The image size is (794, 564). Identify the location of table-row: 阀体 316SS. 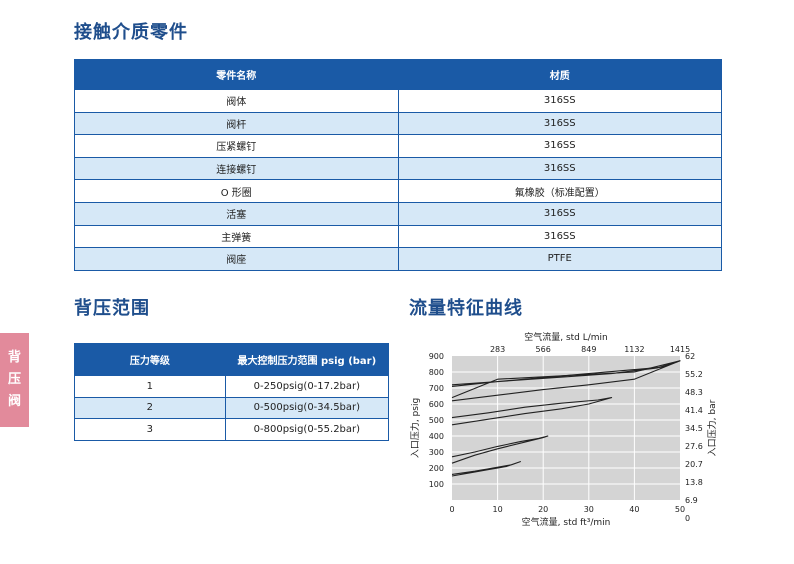
(398, 101).